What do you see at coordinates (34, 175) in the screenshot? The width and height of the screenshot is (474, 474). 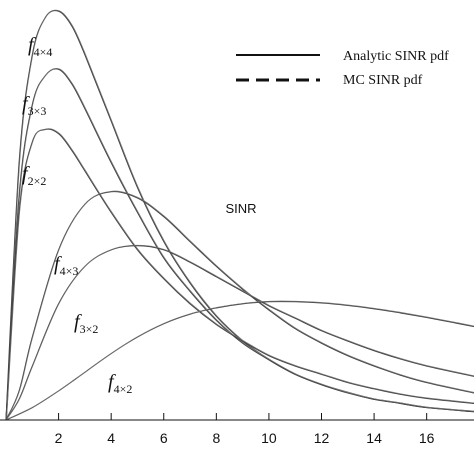 I see `curve-label-f2x2: f2×2` at bounding box center [34, 175].